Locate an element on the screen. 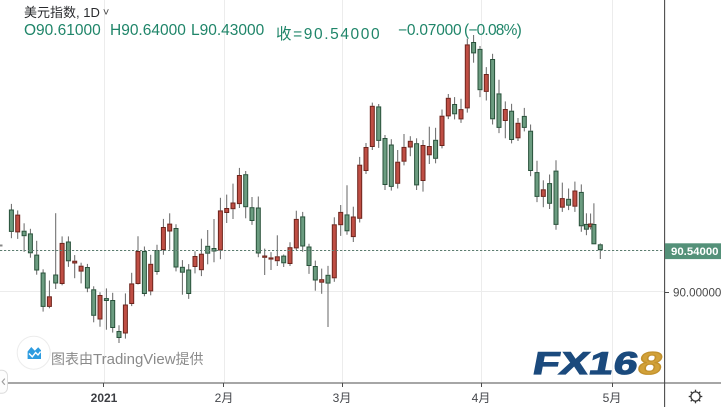 This screenshot has width=721, height=407. svg-text: 4月 is located at coordinates (481, 398).